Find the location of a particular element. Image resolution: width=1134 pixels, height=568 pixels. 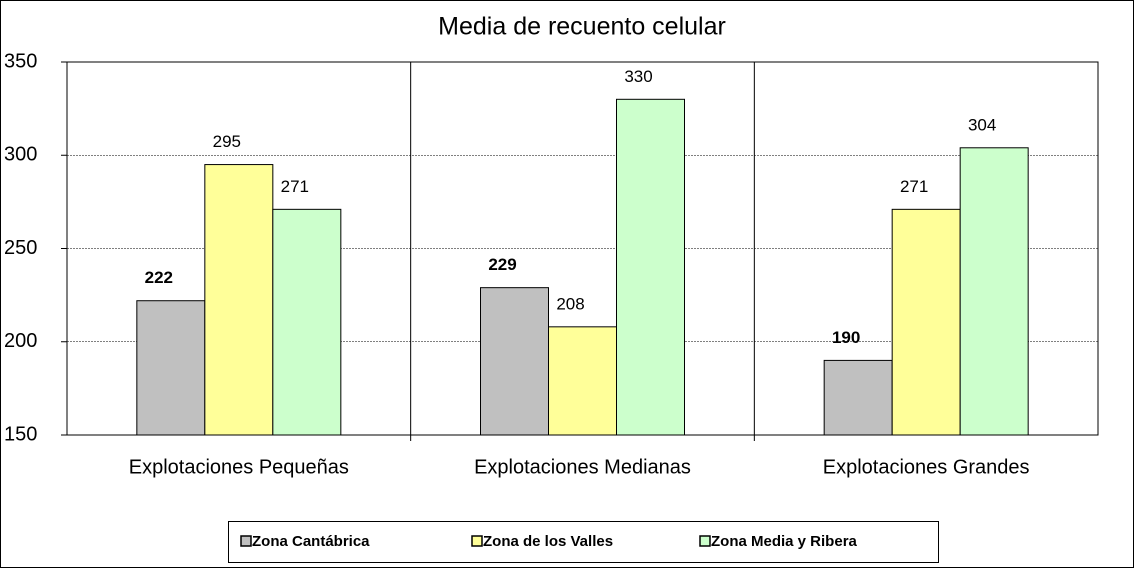

value-label: 330 is located at coordinates (638, 76).